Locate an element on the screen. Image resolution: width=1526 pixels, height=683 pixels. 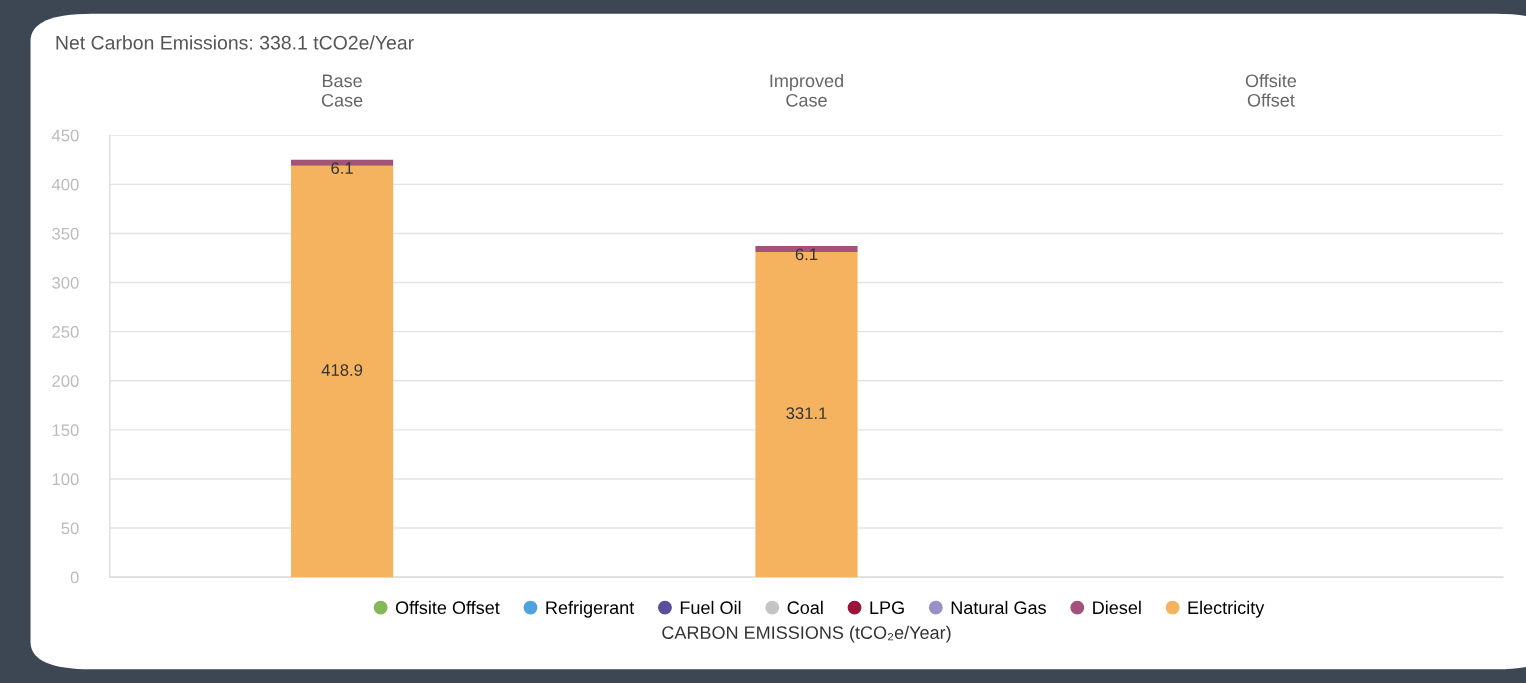
chart-title: Net Carbon Emissions: 338.1 tCO2e/Year is located at coordinates (235, 42).